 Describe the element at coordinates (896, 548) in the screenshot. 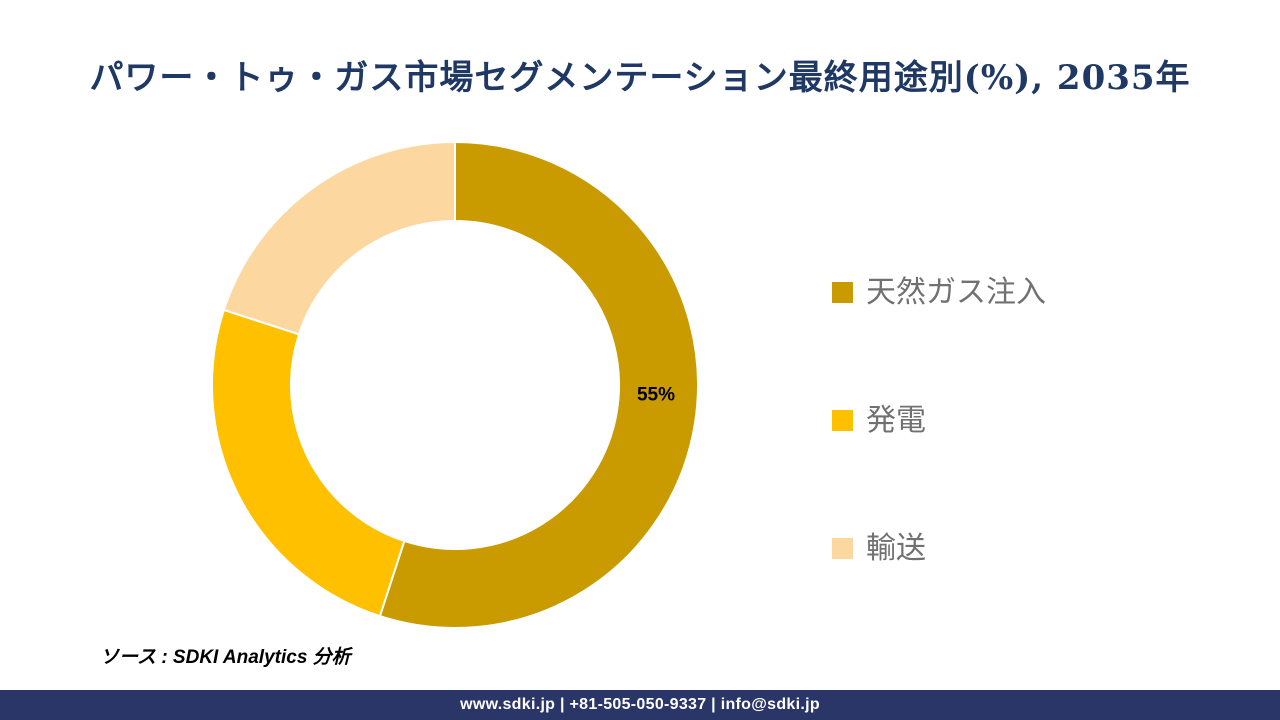

I see `legend-label: 輸送` at that location.